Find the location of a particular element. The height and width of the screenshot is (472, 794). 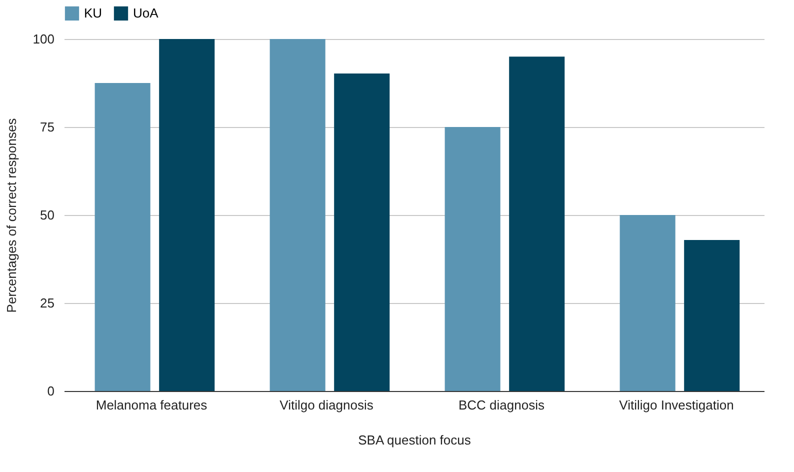

y-tick-label: 25 is located at coordinates (47, 303).